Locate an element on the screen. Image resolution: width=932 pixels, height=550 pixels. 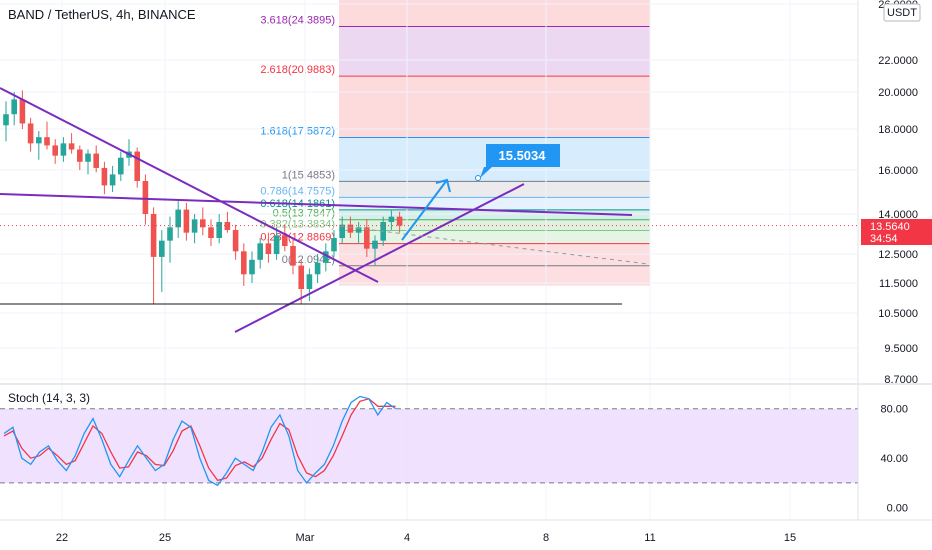
price-tick-label: 16.0000 is located at coordinates (898, 171).